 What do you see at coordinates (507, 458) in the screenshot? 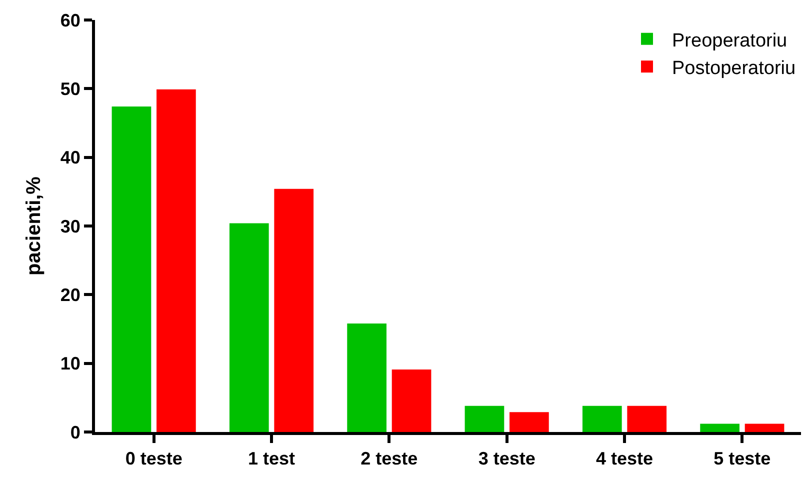
I see `x-tick-label: 3 teste` at bounding box center [507, 458].